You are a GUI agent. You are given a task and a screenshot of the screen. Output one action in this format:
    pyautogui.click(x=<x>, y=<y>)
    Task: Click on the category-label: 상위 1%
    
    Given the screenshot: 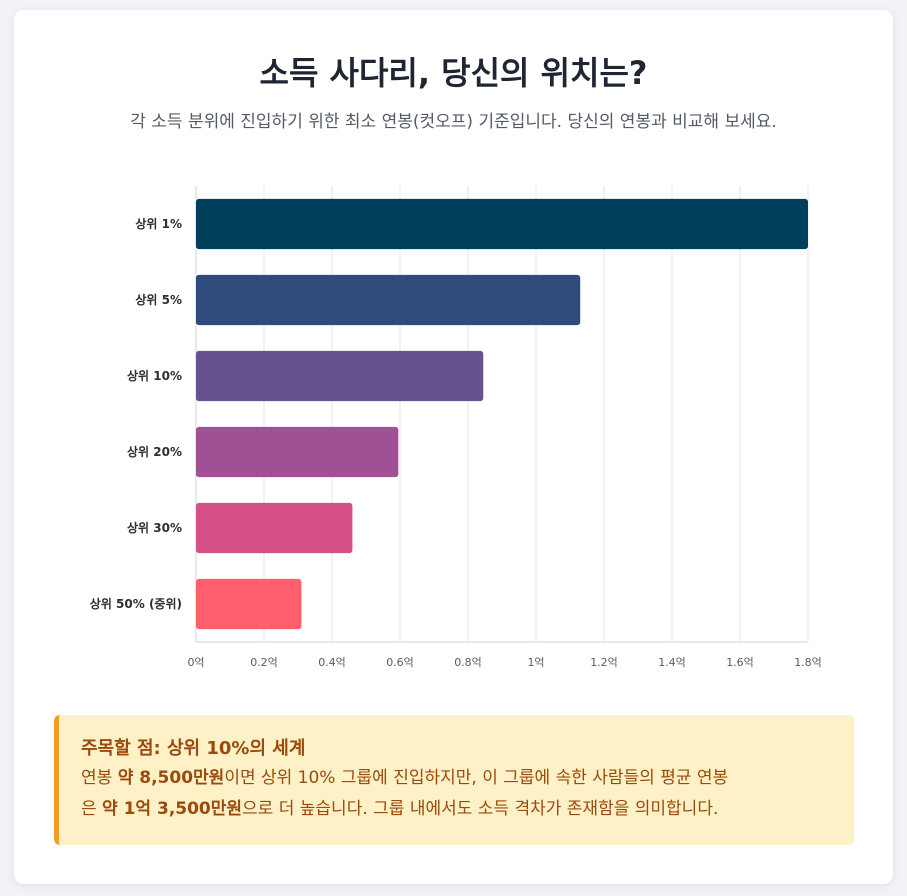 What is the action you would take?
    pyautogui.click(x=158, y=223)
    